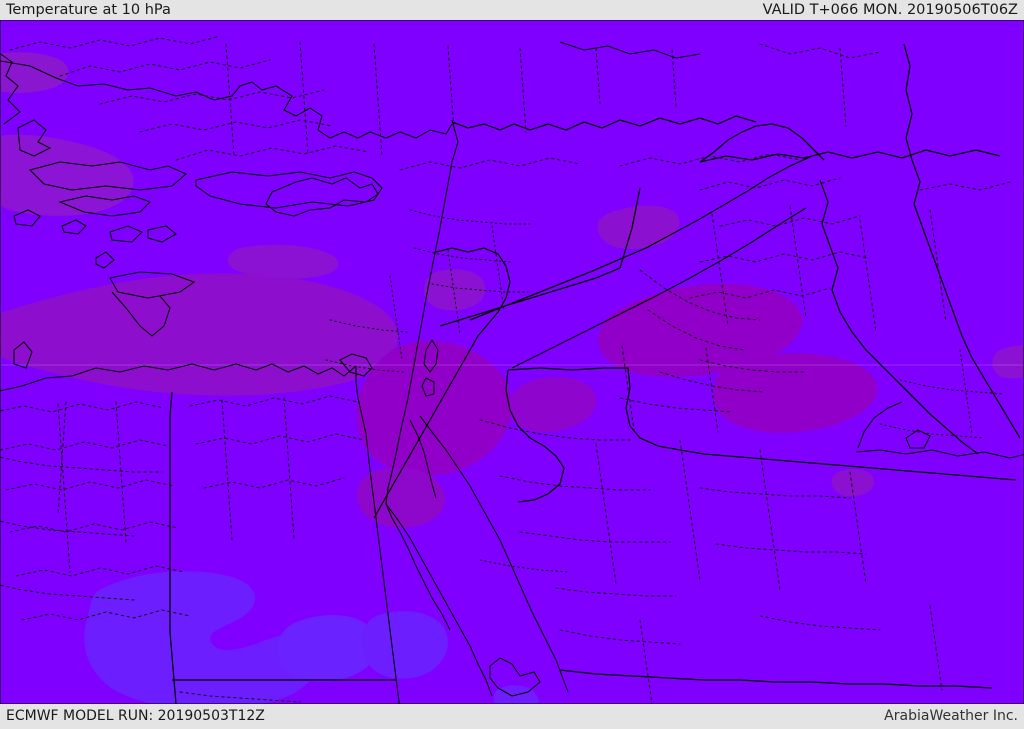  What do you see at coordinates (951, 716) in the screenshot?
I see `attribution-label: ArabiaWeather Inc.` at bounding box center [951, 716].